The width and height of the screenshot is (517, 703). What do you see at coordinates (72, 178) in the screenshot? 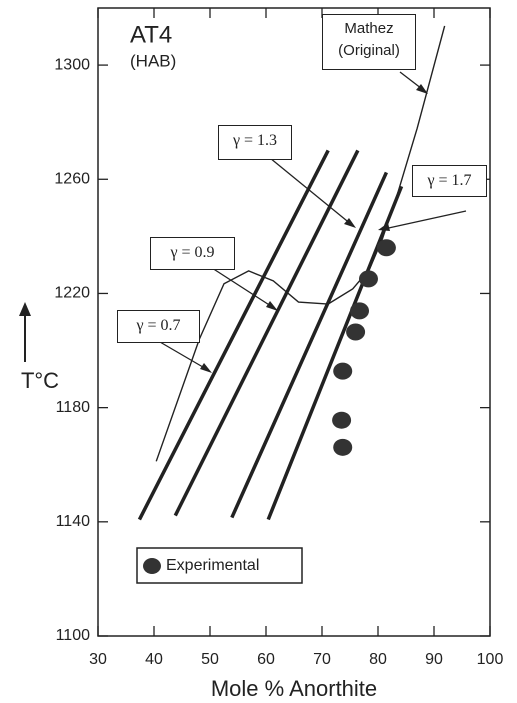
I see `y-tick-label: 1260` at bounding box center [72, 178].